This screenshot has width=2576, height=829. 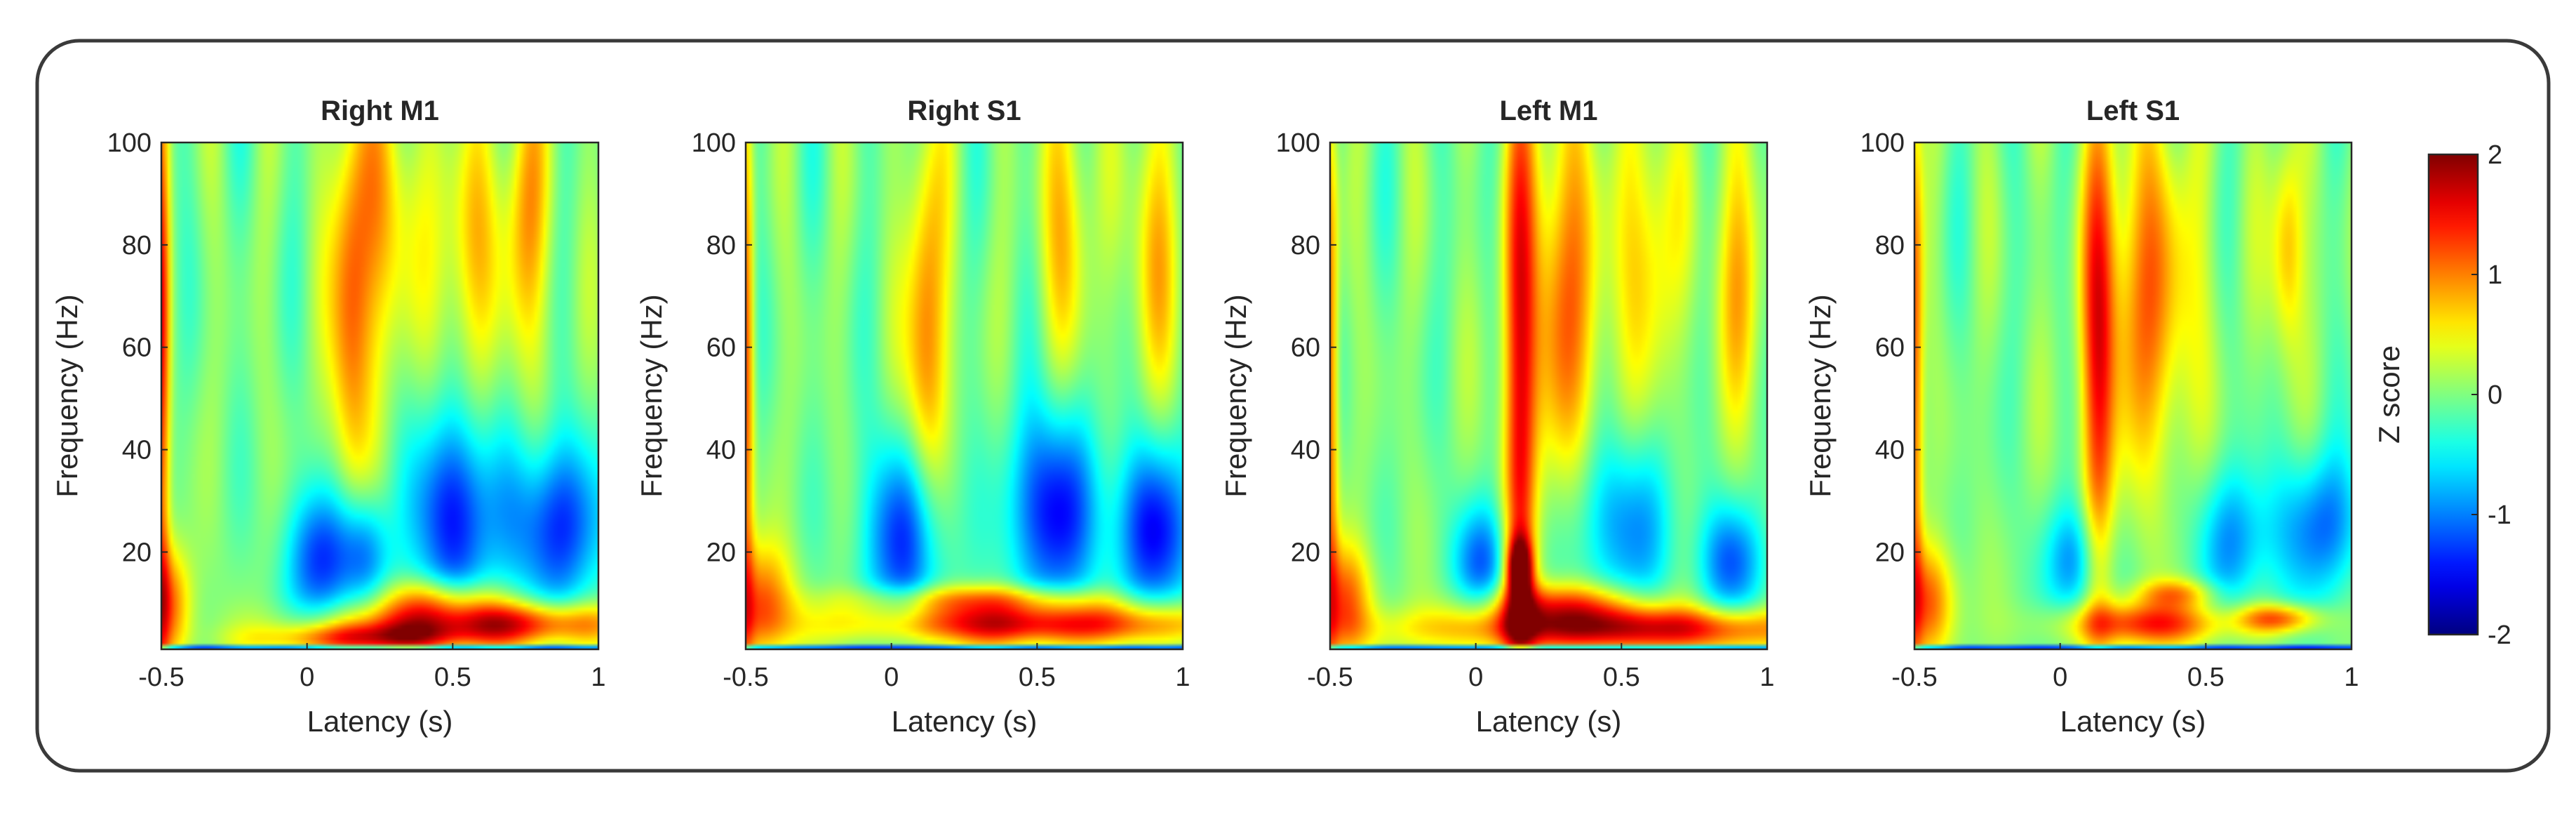 What do you see at coordinates (964, 110) in the screenshot?
I see `panel-title: Right S1` at bounding box center [964, 110].